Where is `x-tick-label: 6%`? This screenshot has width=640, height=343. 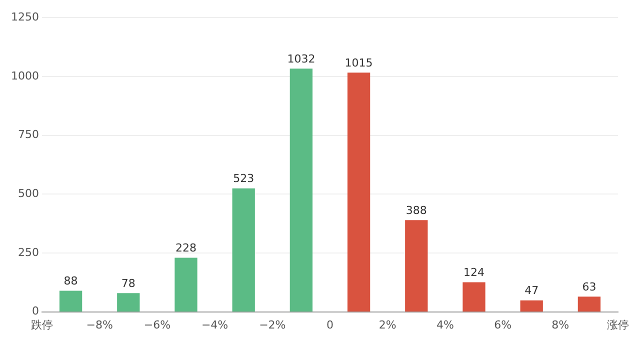
x-tick-label: 6% is located at coordinates (503, 325).